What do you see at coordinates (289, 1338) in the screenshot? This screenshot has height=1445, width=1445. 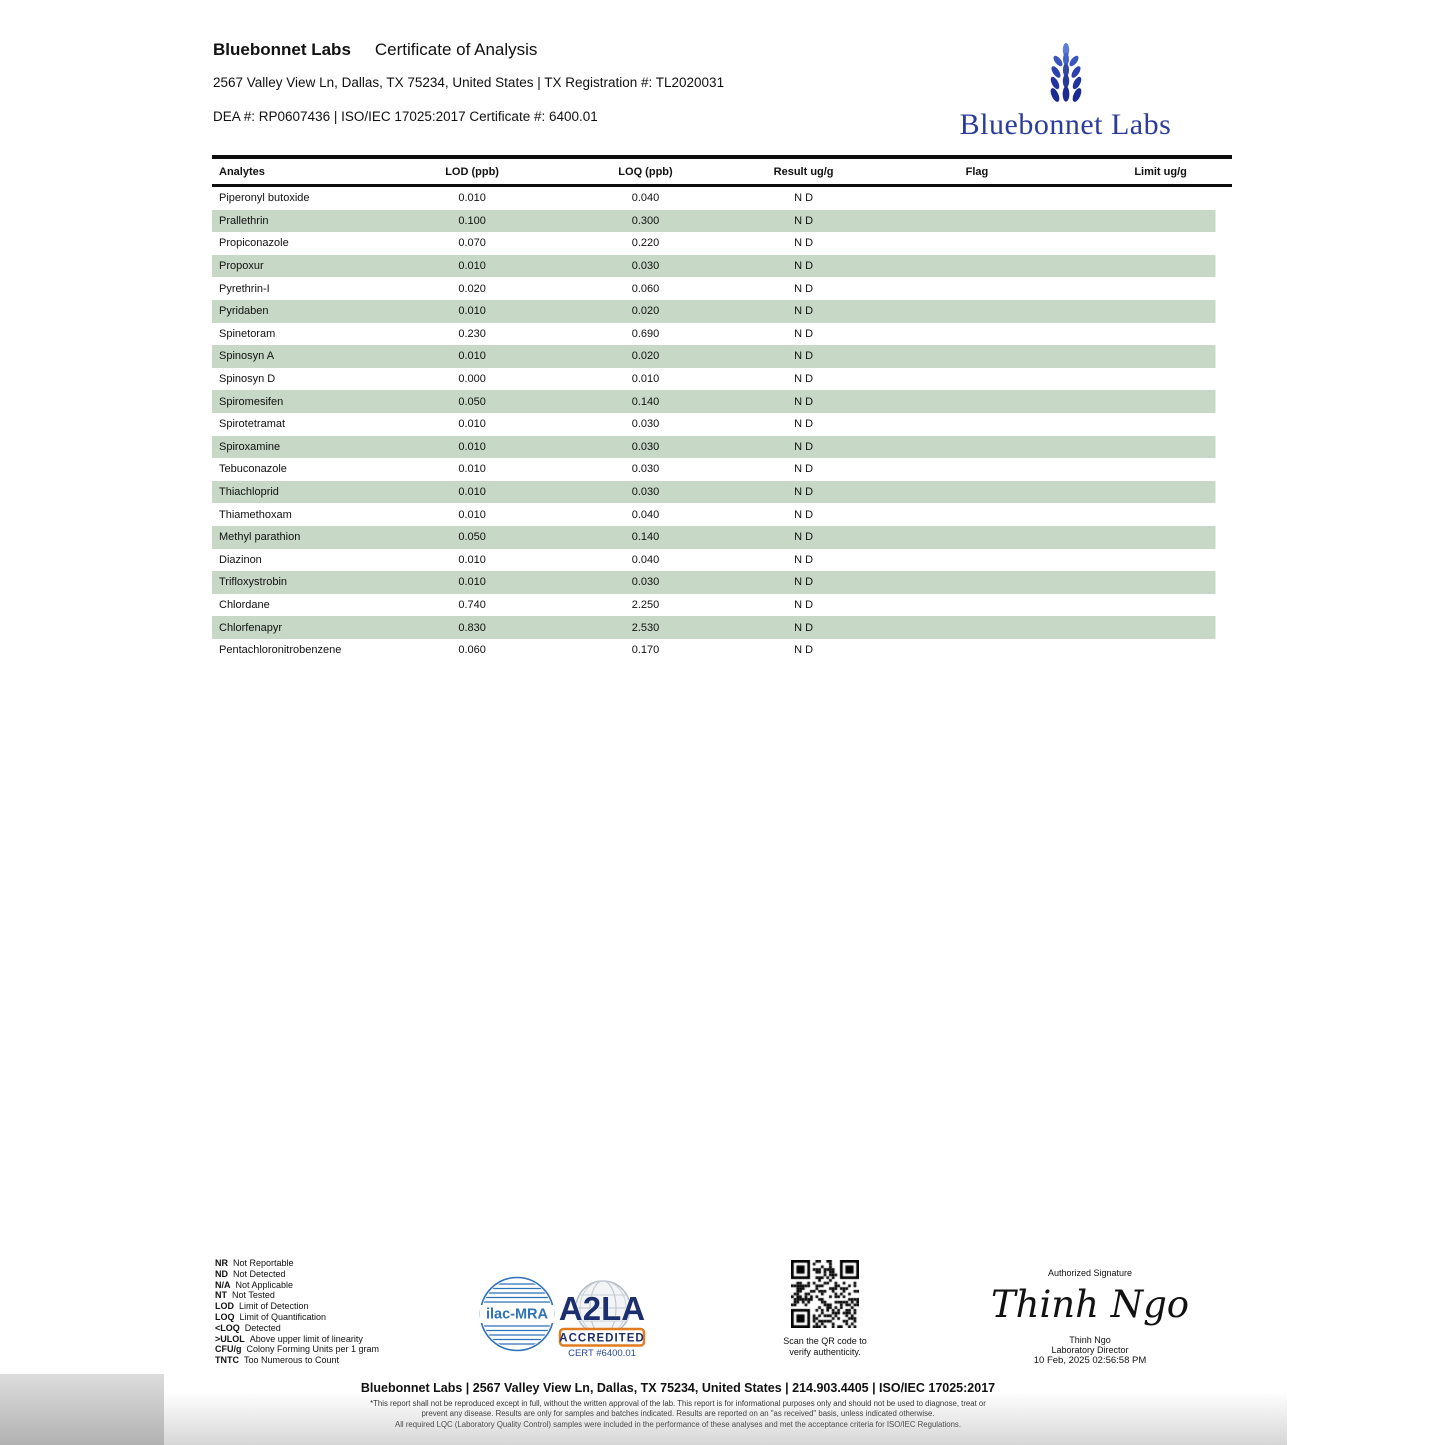 I see `legend-item: >ULOL Above upper limit of linearity` at bounding box center [289, 1338].